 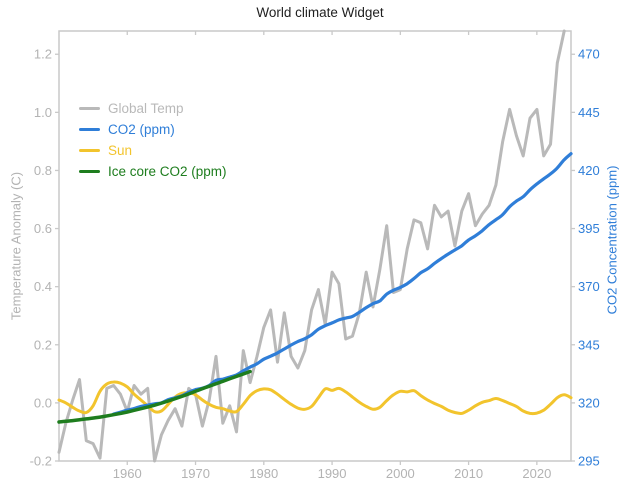 I want to click on left-tick-label: 1.0, so click(x=43, y=112).